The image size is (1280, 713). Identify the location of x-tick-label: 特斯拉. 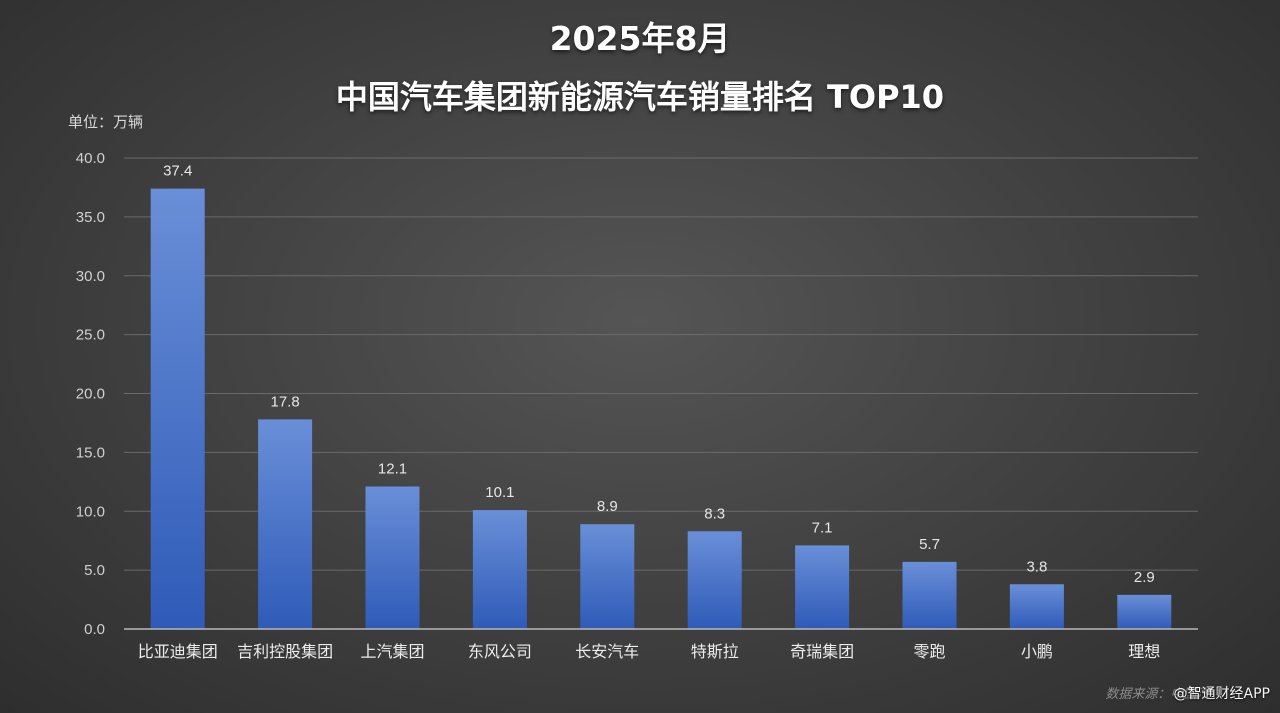
(715, 651).